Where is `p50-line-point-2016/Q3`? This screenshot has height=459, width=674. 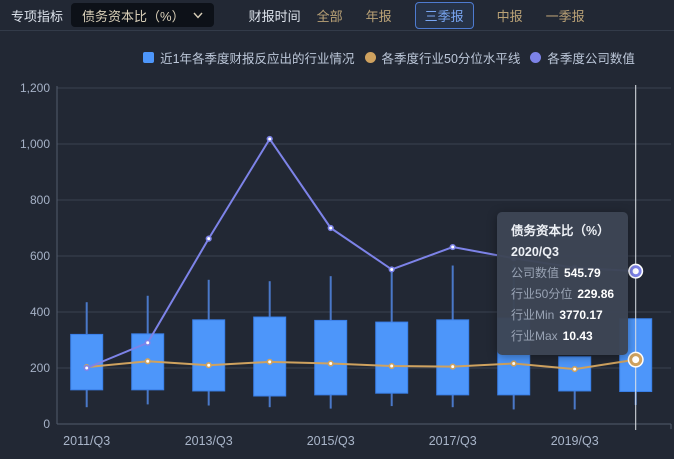 p50-line-point-2016/Q3 is located at coordinates (391, 366).